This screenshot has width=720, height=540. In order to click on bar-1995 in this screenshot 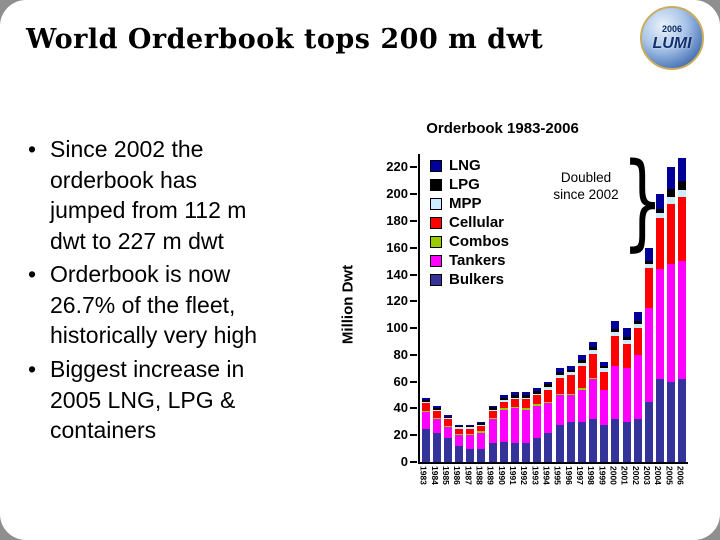, I will do `click(559, 415)`.